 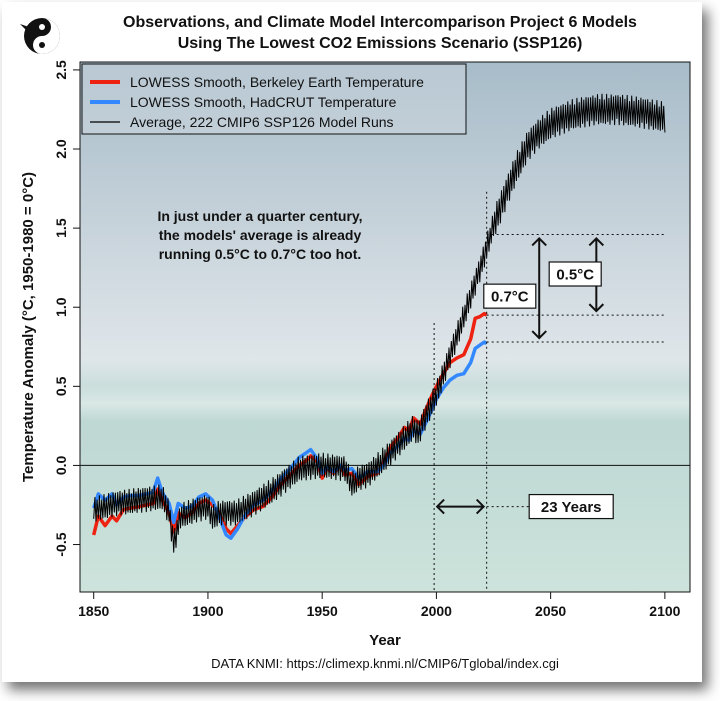 I want to click on difference-05-label: 0.5°C, so click(x=575, y=275).